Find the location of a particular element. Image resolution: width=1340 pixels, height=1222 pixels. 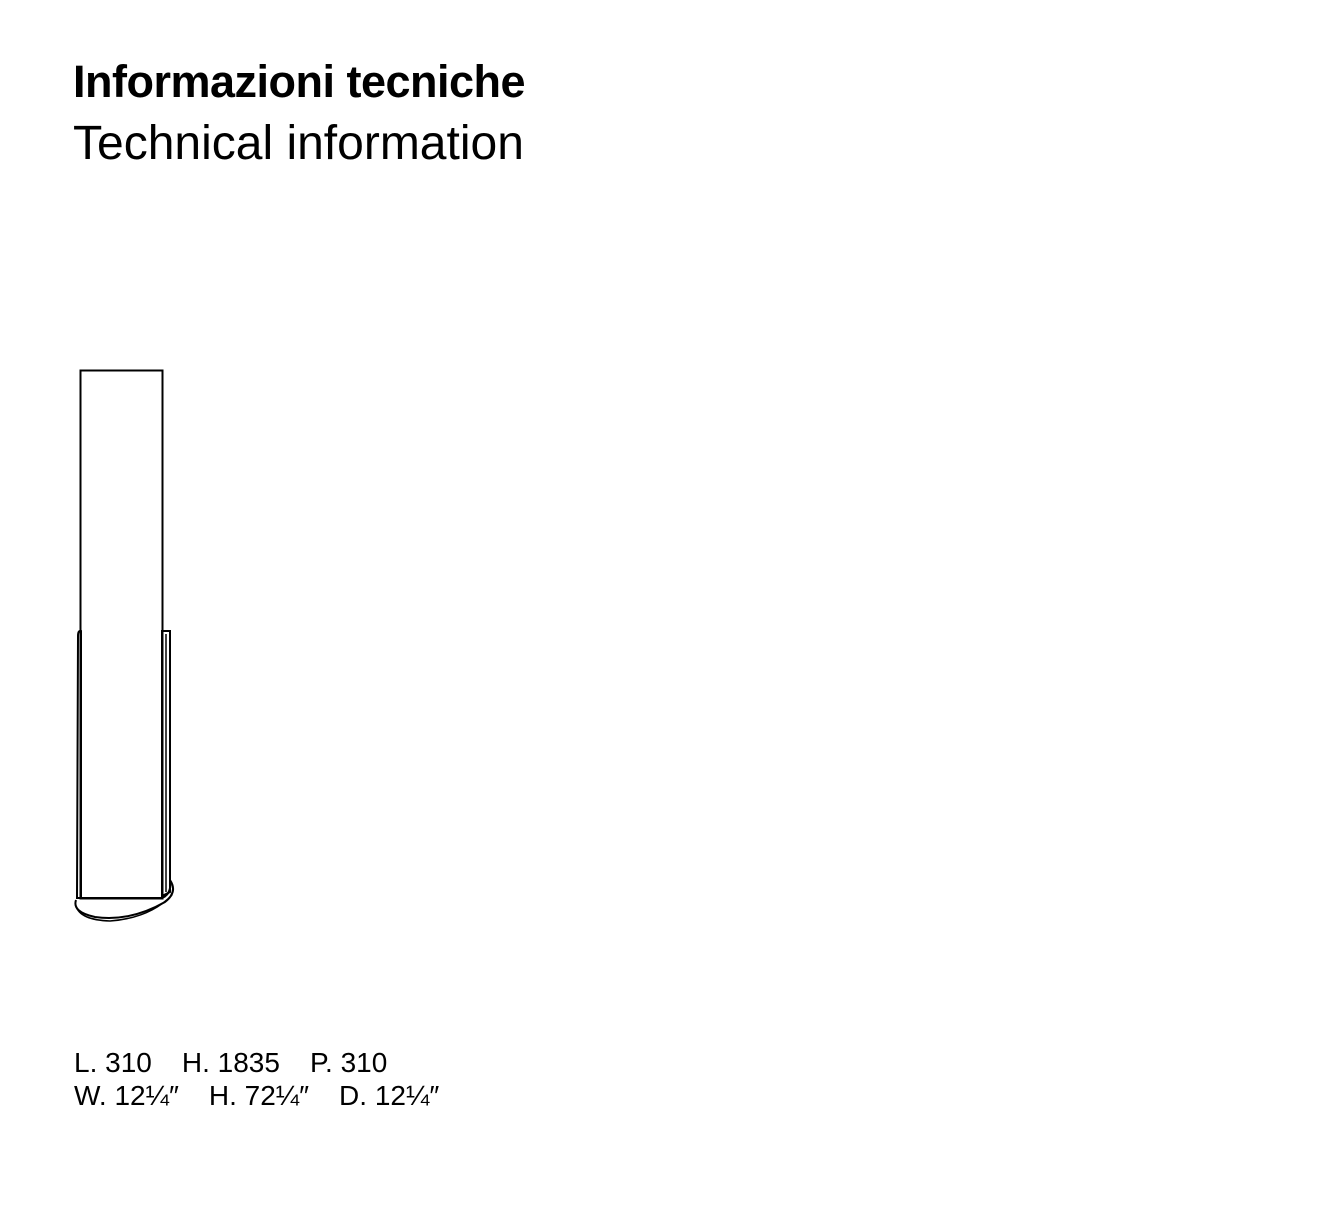

dimension-depth-in: D. 12¼″ is located at coordinates (389, 1095).